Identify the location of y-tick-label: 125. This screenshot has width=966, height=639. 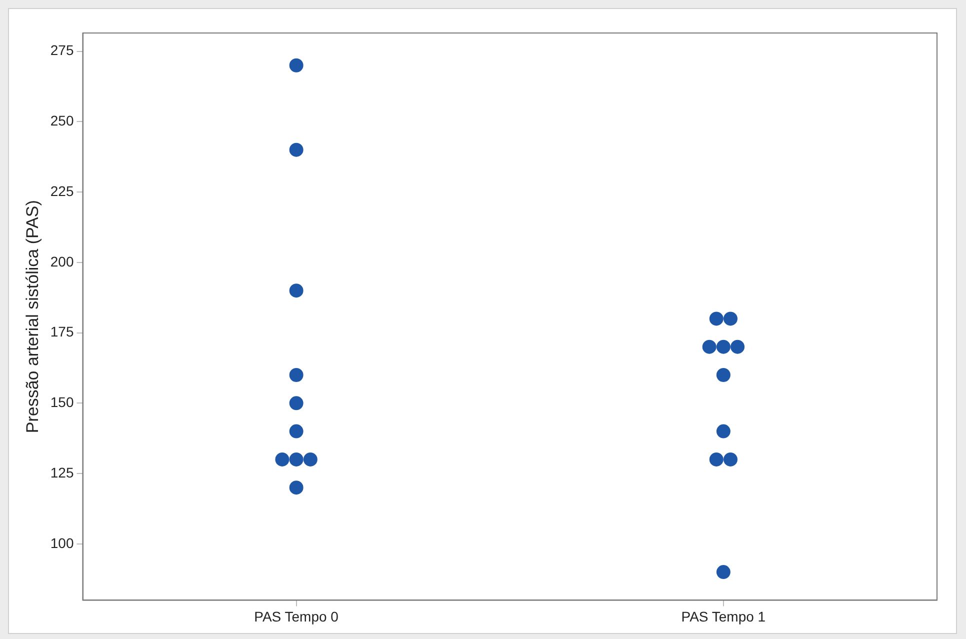
(62, 472).